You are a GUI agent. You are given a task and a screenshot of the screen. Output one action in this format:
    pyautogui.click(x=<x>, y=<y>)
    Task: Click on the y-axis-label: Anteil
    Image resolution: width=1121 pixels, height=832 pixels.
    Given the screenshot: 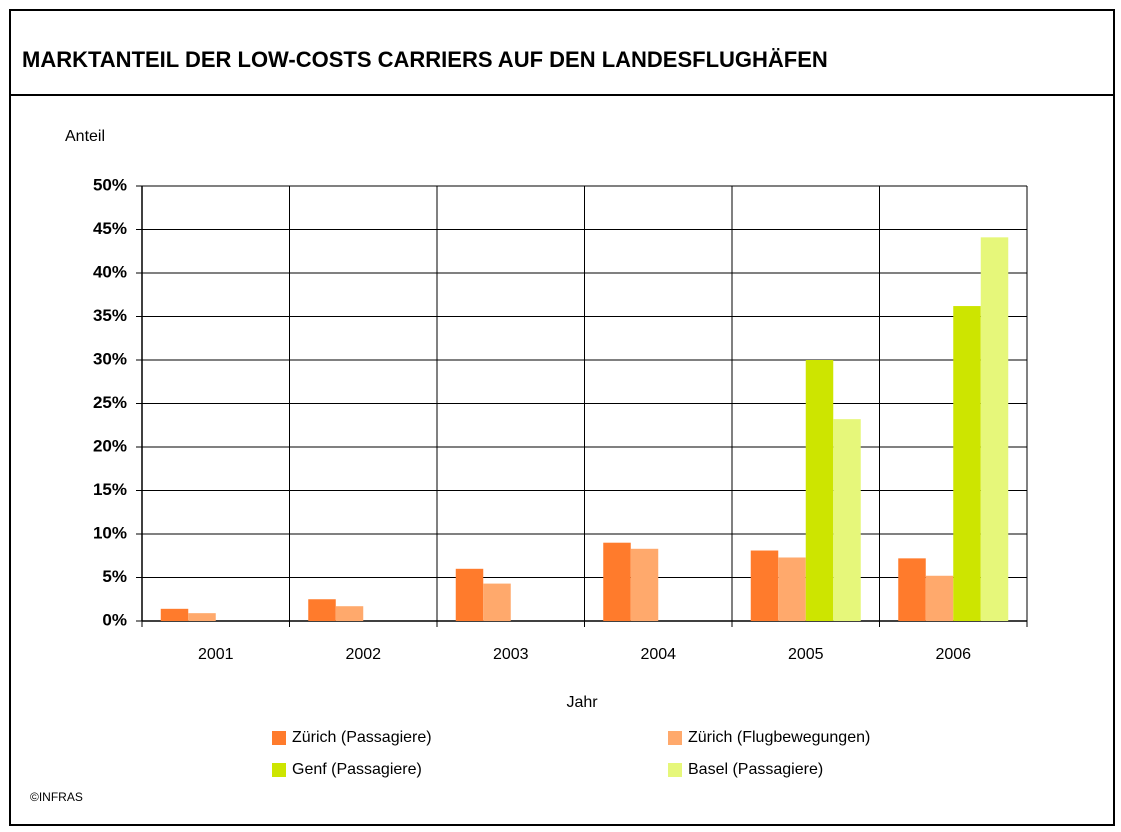 What is the action you would take?
    pyautogui.click(x=85, y=136)
    